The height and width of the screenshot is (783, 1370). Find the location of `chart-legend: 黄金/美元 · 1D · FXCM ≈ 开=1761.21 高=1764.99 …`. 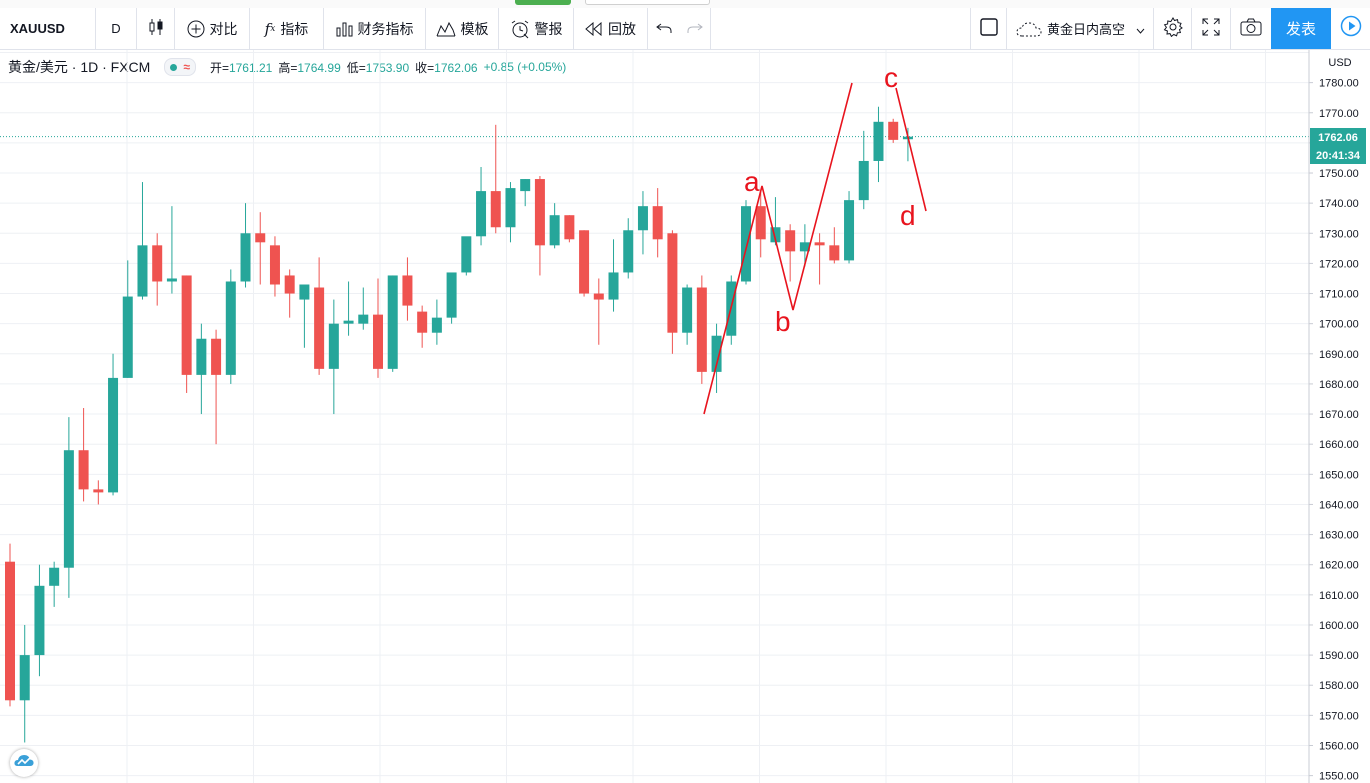

chart-legend: 黄金/美元 · 1D · FXCM ≈ 开=1761.21 高=1764.99 … is located at coordinates (290, 67).